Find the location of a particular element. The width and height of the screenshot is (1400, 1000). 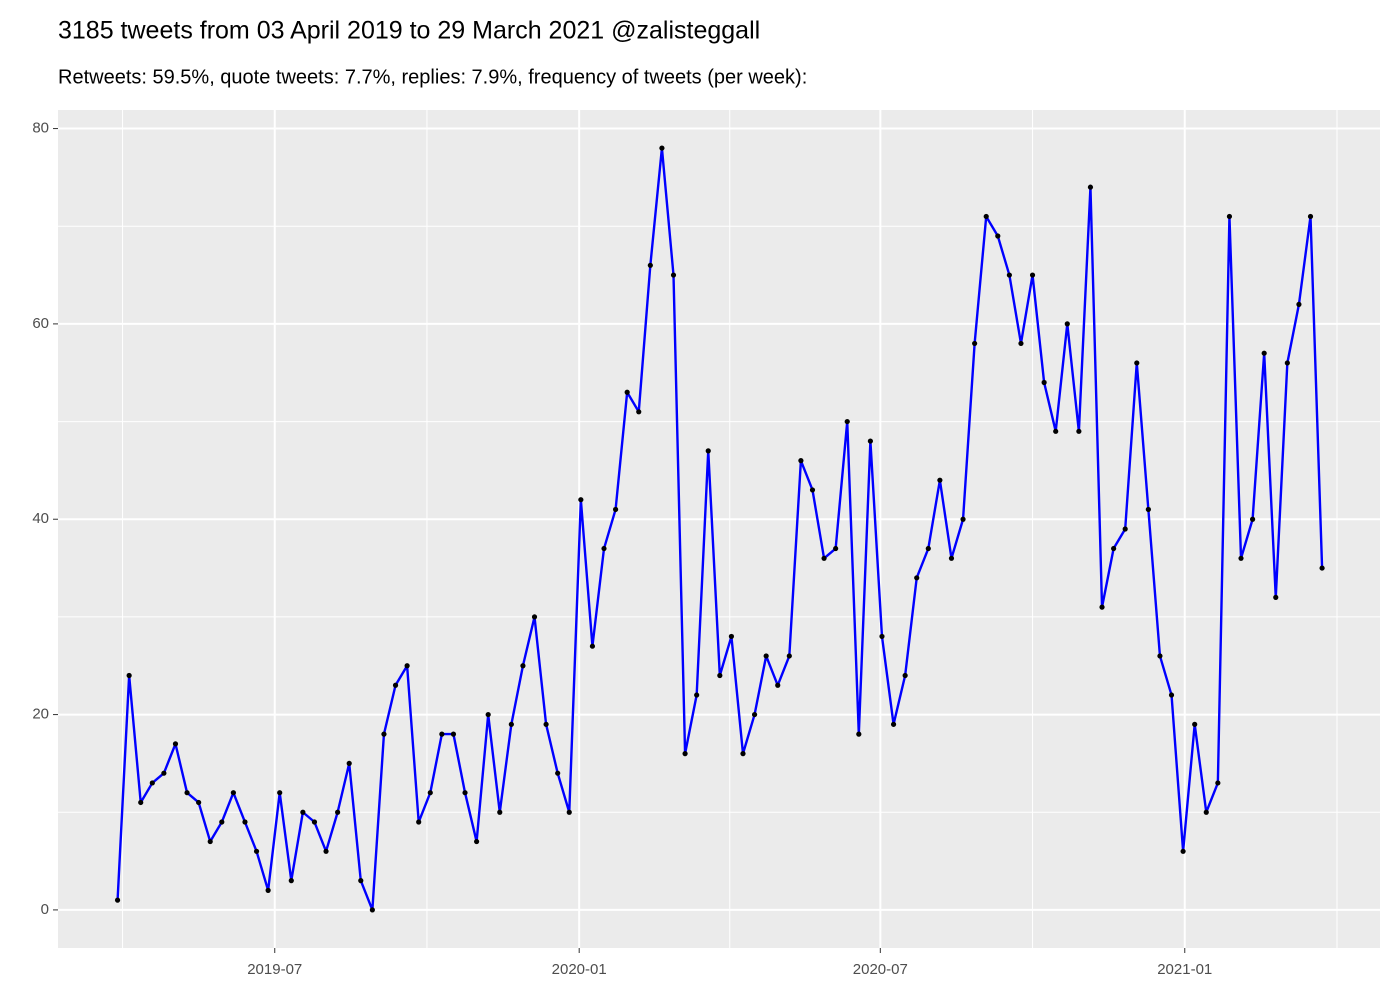

y-tick-label: 0 is located at coordinates (45, 909).